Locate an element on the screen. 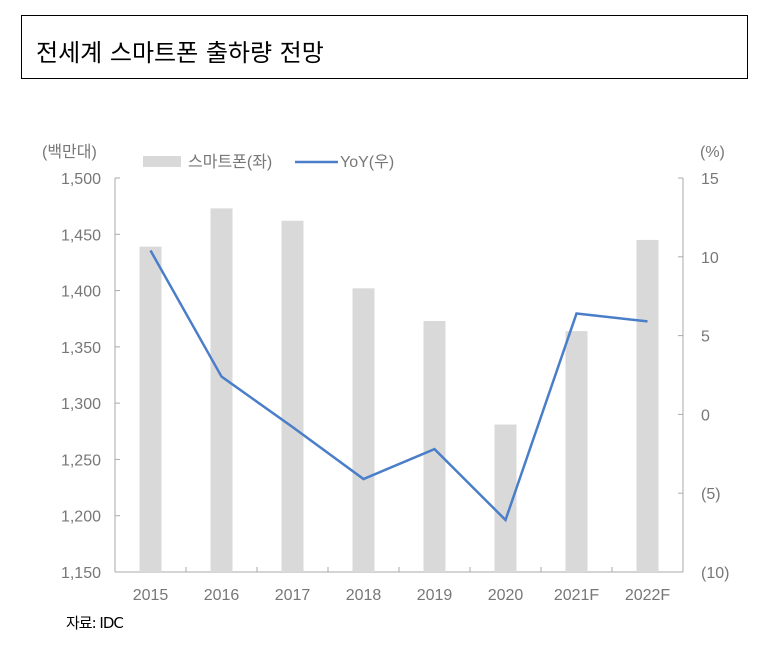 The height and width of the screenshot is (662, 777). bar-2016 is located at coordinates (221, 390).